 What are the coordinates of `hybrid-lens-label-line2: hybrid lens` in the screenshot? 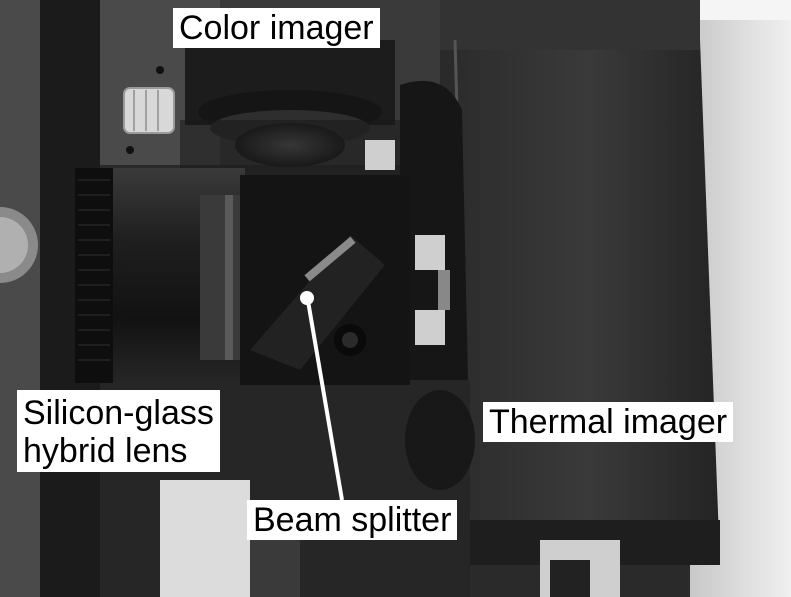 It's located at (105, 451).